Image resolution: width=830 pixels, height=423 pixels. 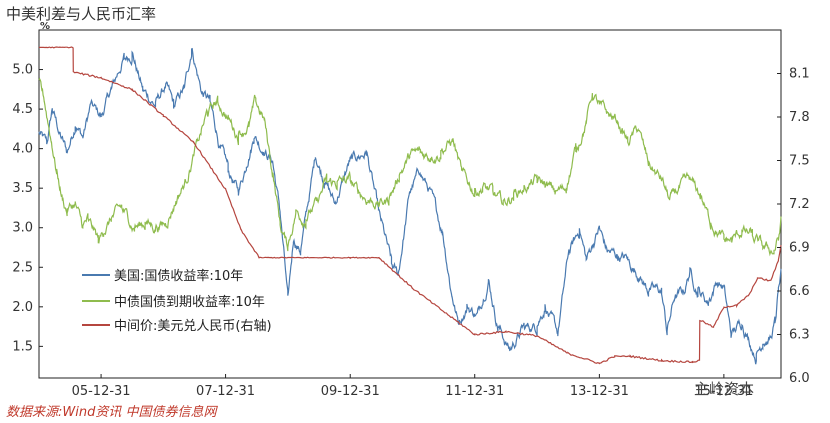 What do you see at coordinates (189, 302) in the screenshot?
I see `legend-label: 中债国债到期收益率:10年` at bounding box center [189, 302].